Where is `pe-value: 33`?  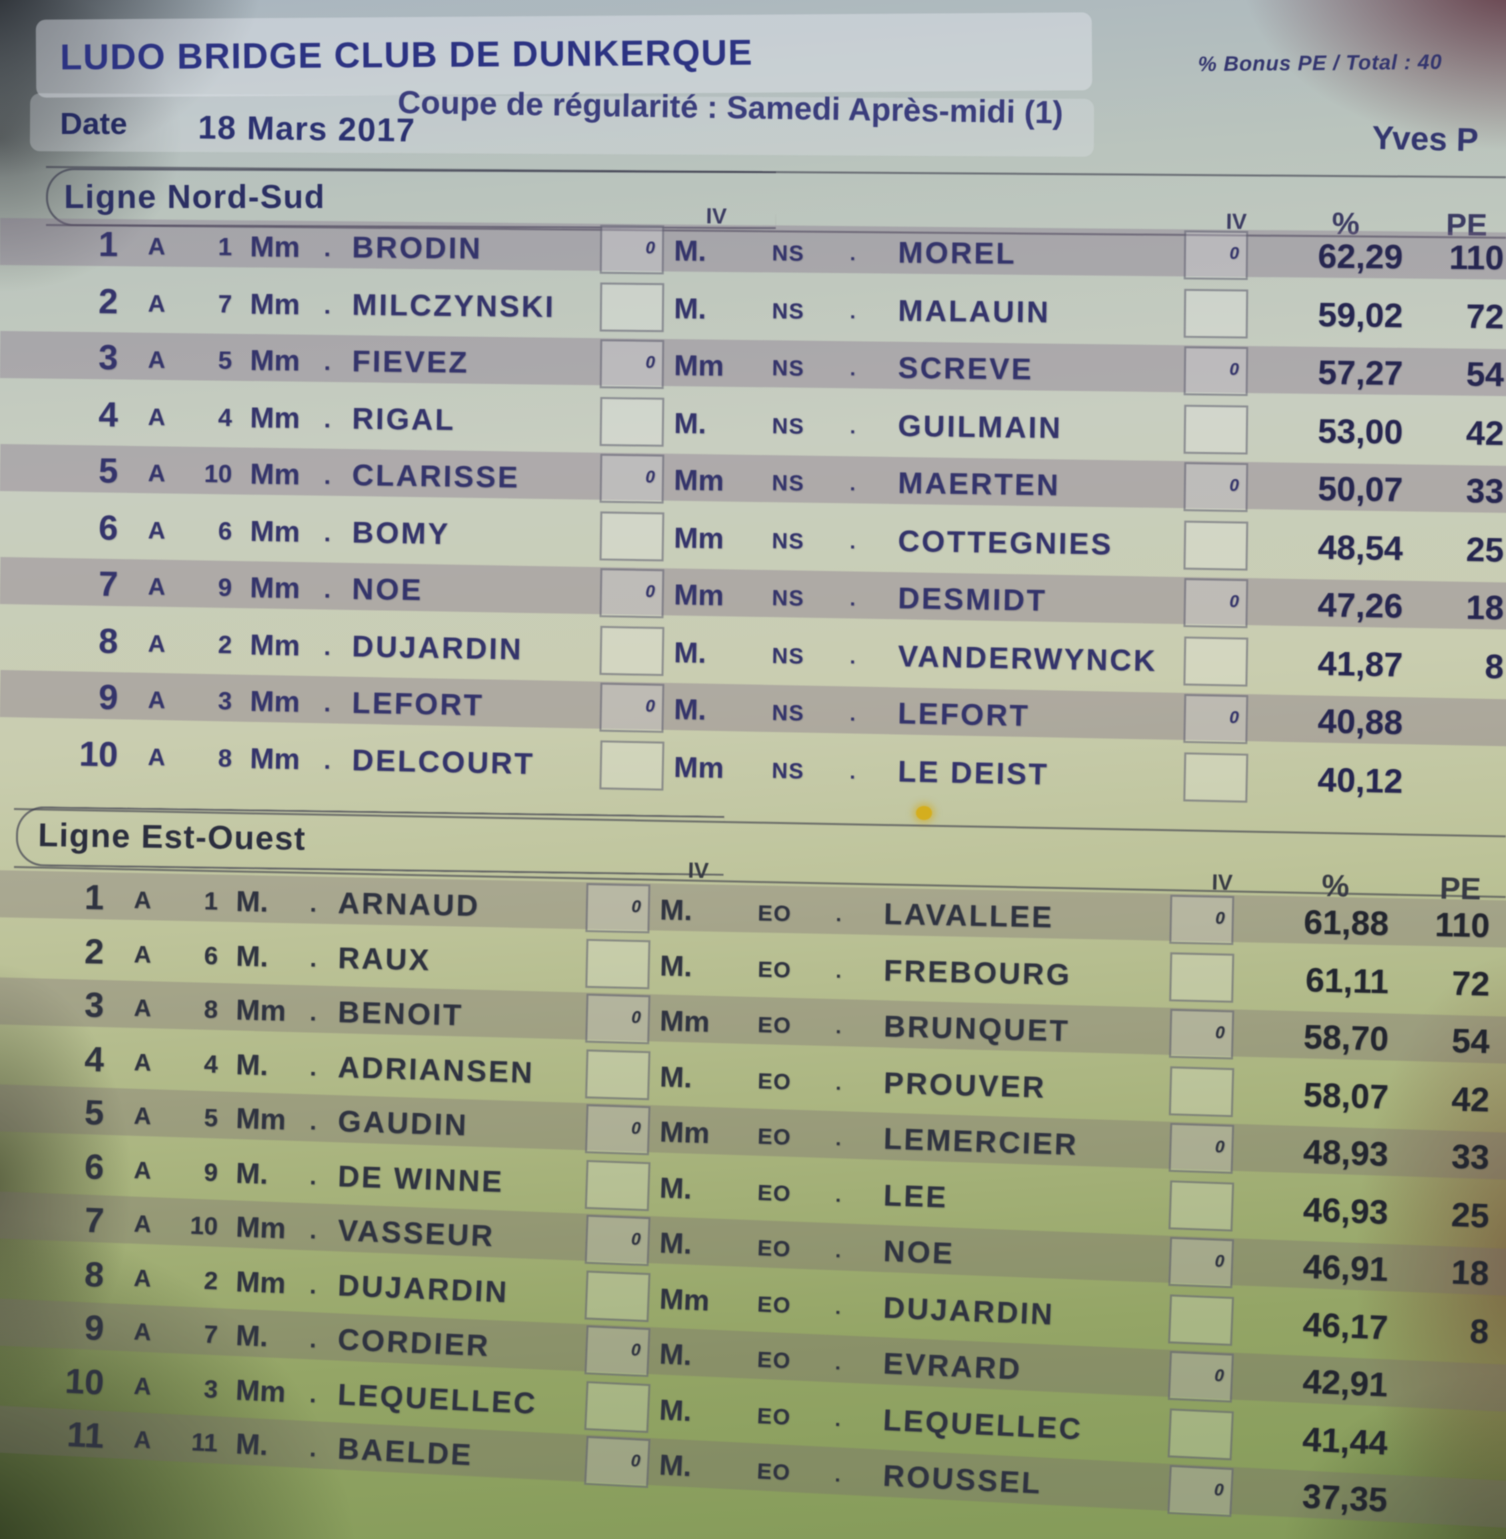
pe-value: 33 is located at coordinates (1485, 491).